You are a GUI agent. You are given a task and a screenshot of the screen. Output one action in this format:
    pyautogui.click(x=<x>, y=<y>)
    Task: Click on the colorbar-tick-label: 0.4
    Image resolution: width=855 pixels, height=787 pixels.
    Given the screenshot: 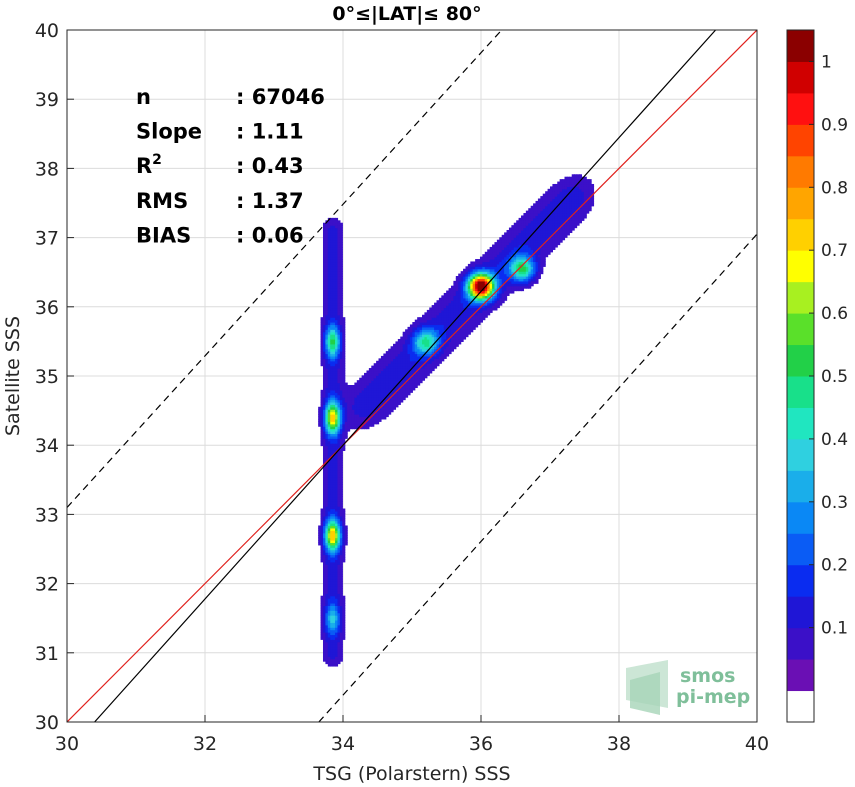 What is the action you would take?
    pyautogui.click(x=834, y=440)
    